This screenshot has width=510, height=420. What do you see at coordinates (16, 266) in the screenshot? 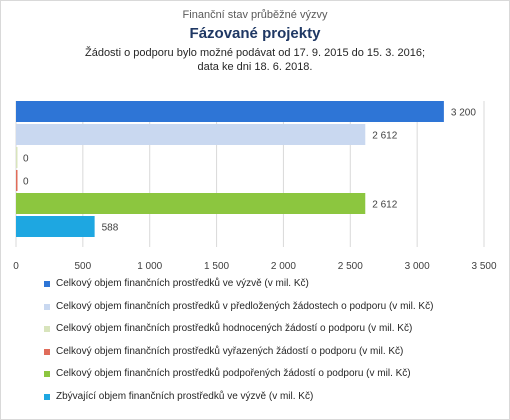
I see `x-tick-label: 0` at bounding box center [16, 266].